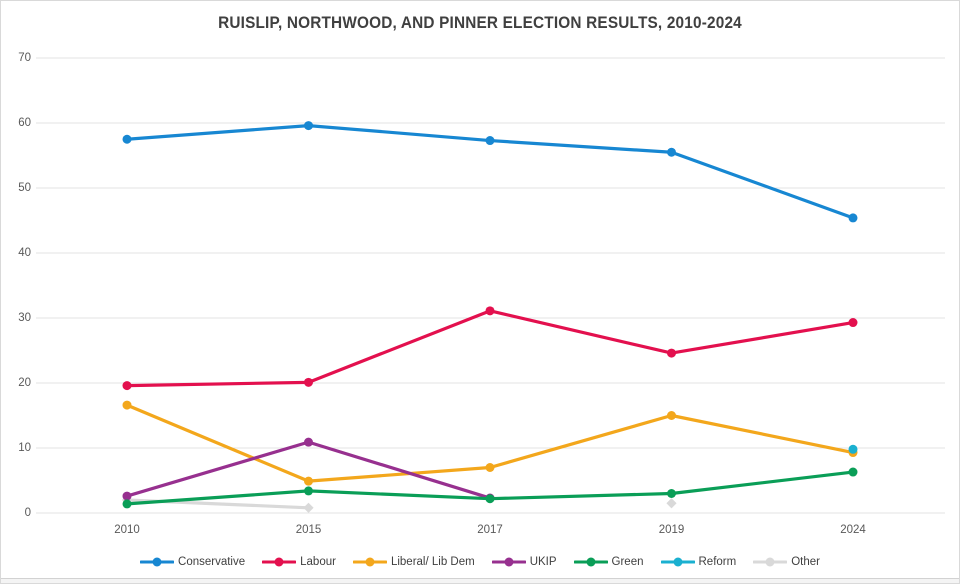  I want to click on legend-label: Conservative, so click(212, 562).